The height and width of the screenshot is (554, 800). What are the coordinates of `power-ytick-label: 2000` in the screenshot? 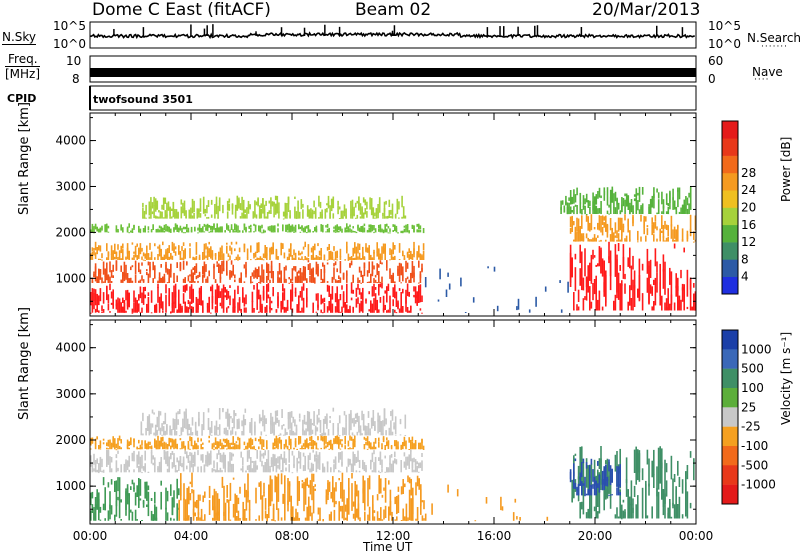 It's located at (70, 232).